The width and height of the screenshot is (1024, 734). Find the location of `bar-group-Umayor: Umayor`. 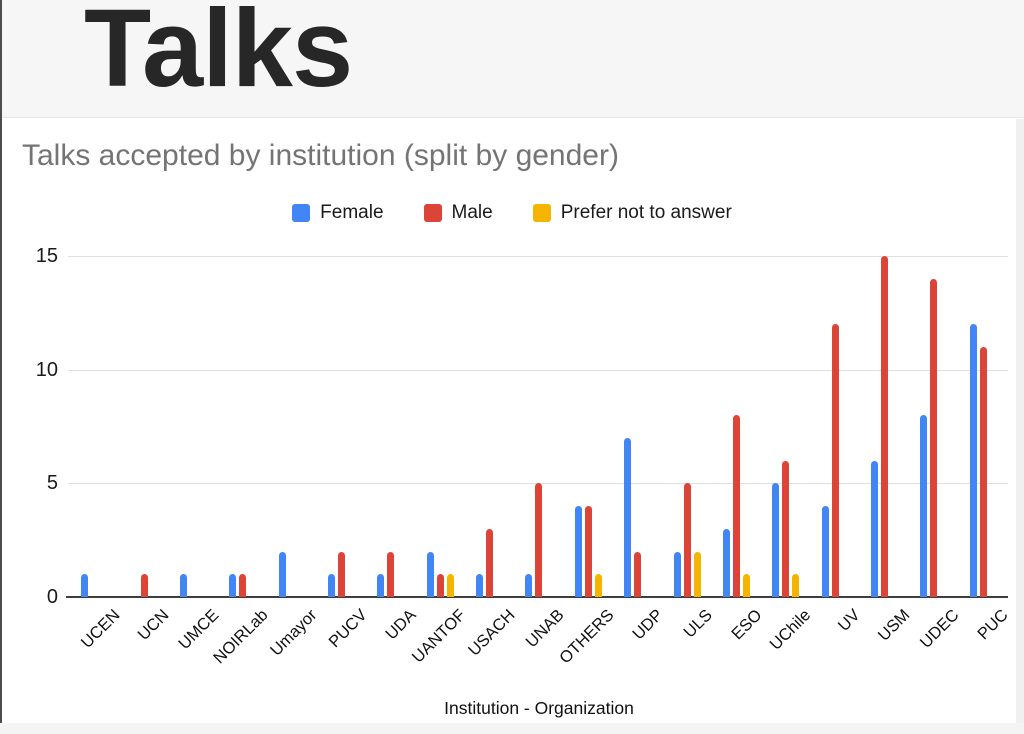

bar-group-Umayor: Umayor is located at coordinates (294, 458).